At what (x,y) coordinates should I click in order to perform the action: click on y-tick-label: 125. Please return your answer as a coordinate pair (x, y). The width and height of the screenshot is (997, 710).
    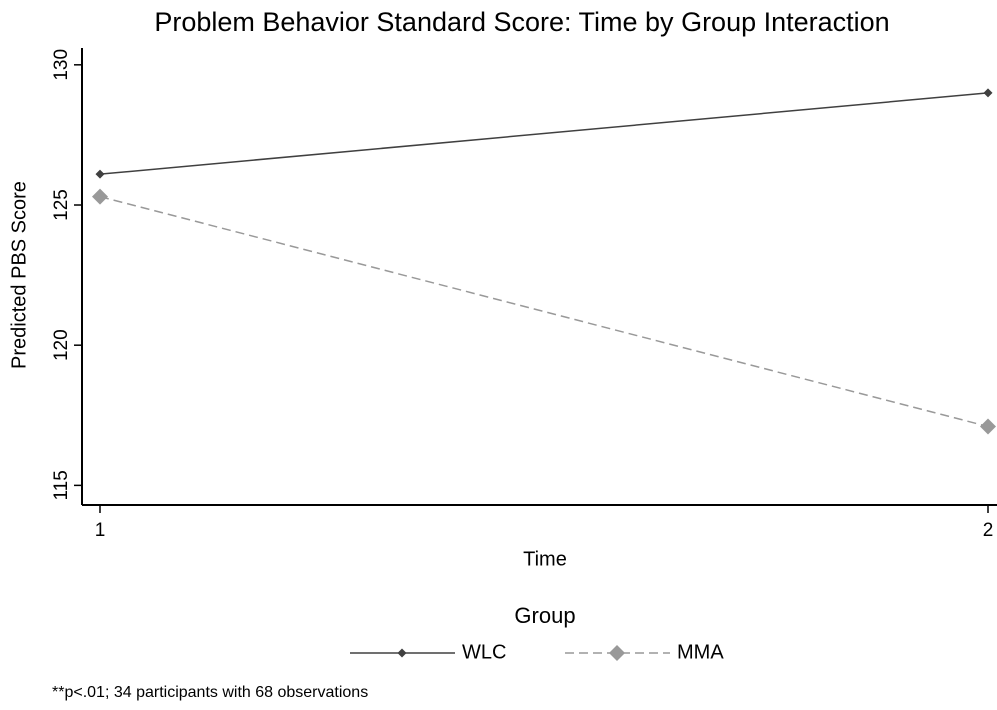
    Looking at the image, I should click on (61, 205).